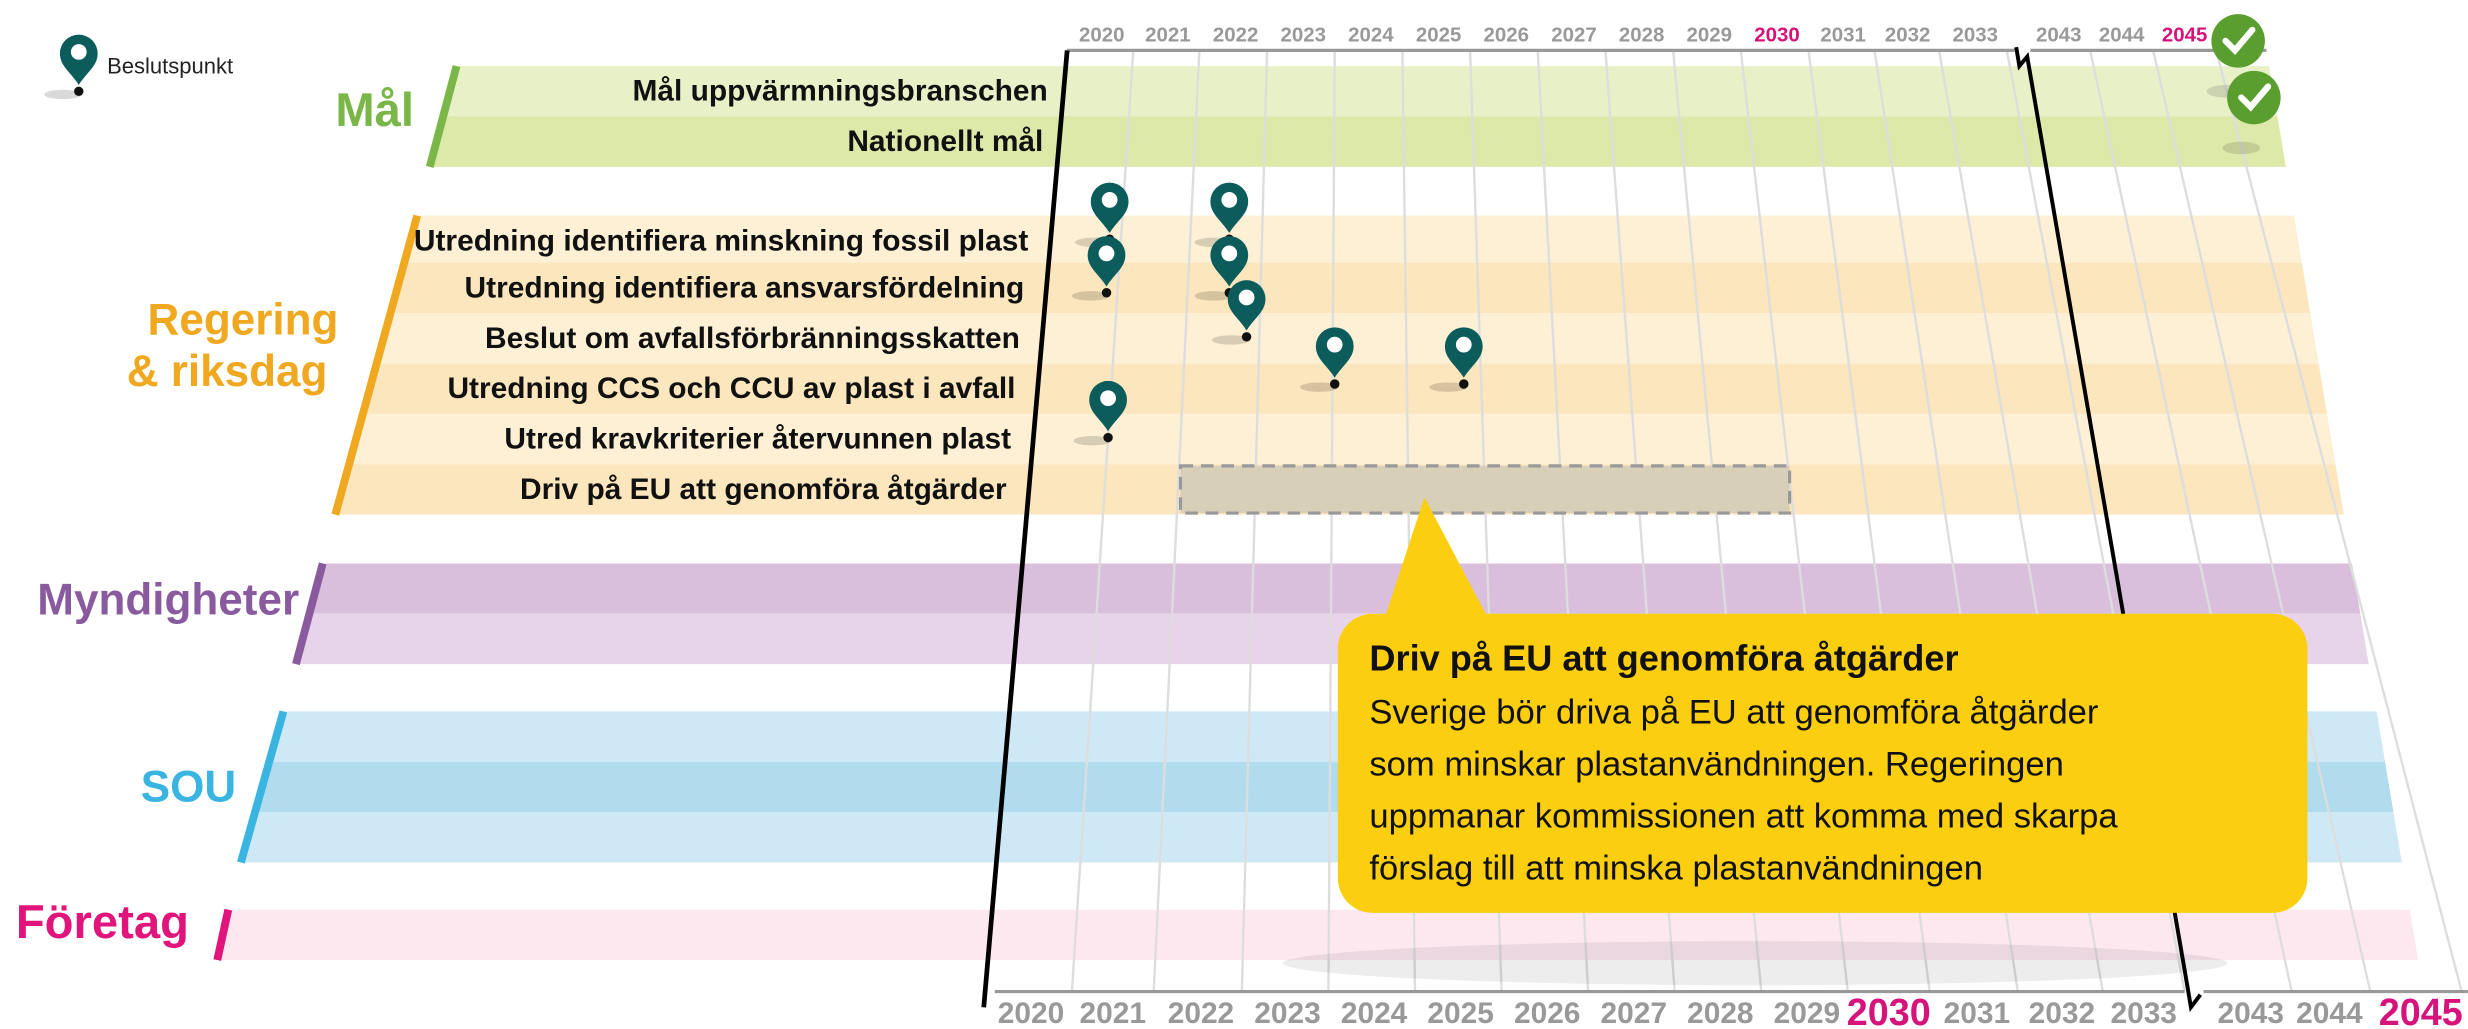  What do you see at coordinates (2421, 1010) in the screenshot?
I see `year-label-bottom: 2045` at bounding box center [2421, 1010].